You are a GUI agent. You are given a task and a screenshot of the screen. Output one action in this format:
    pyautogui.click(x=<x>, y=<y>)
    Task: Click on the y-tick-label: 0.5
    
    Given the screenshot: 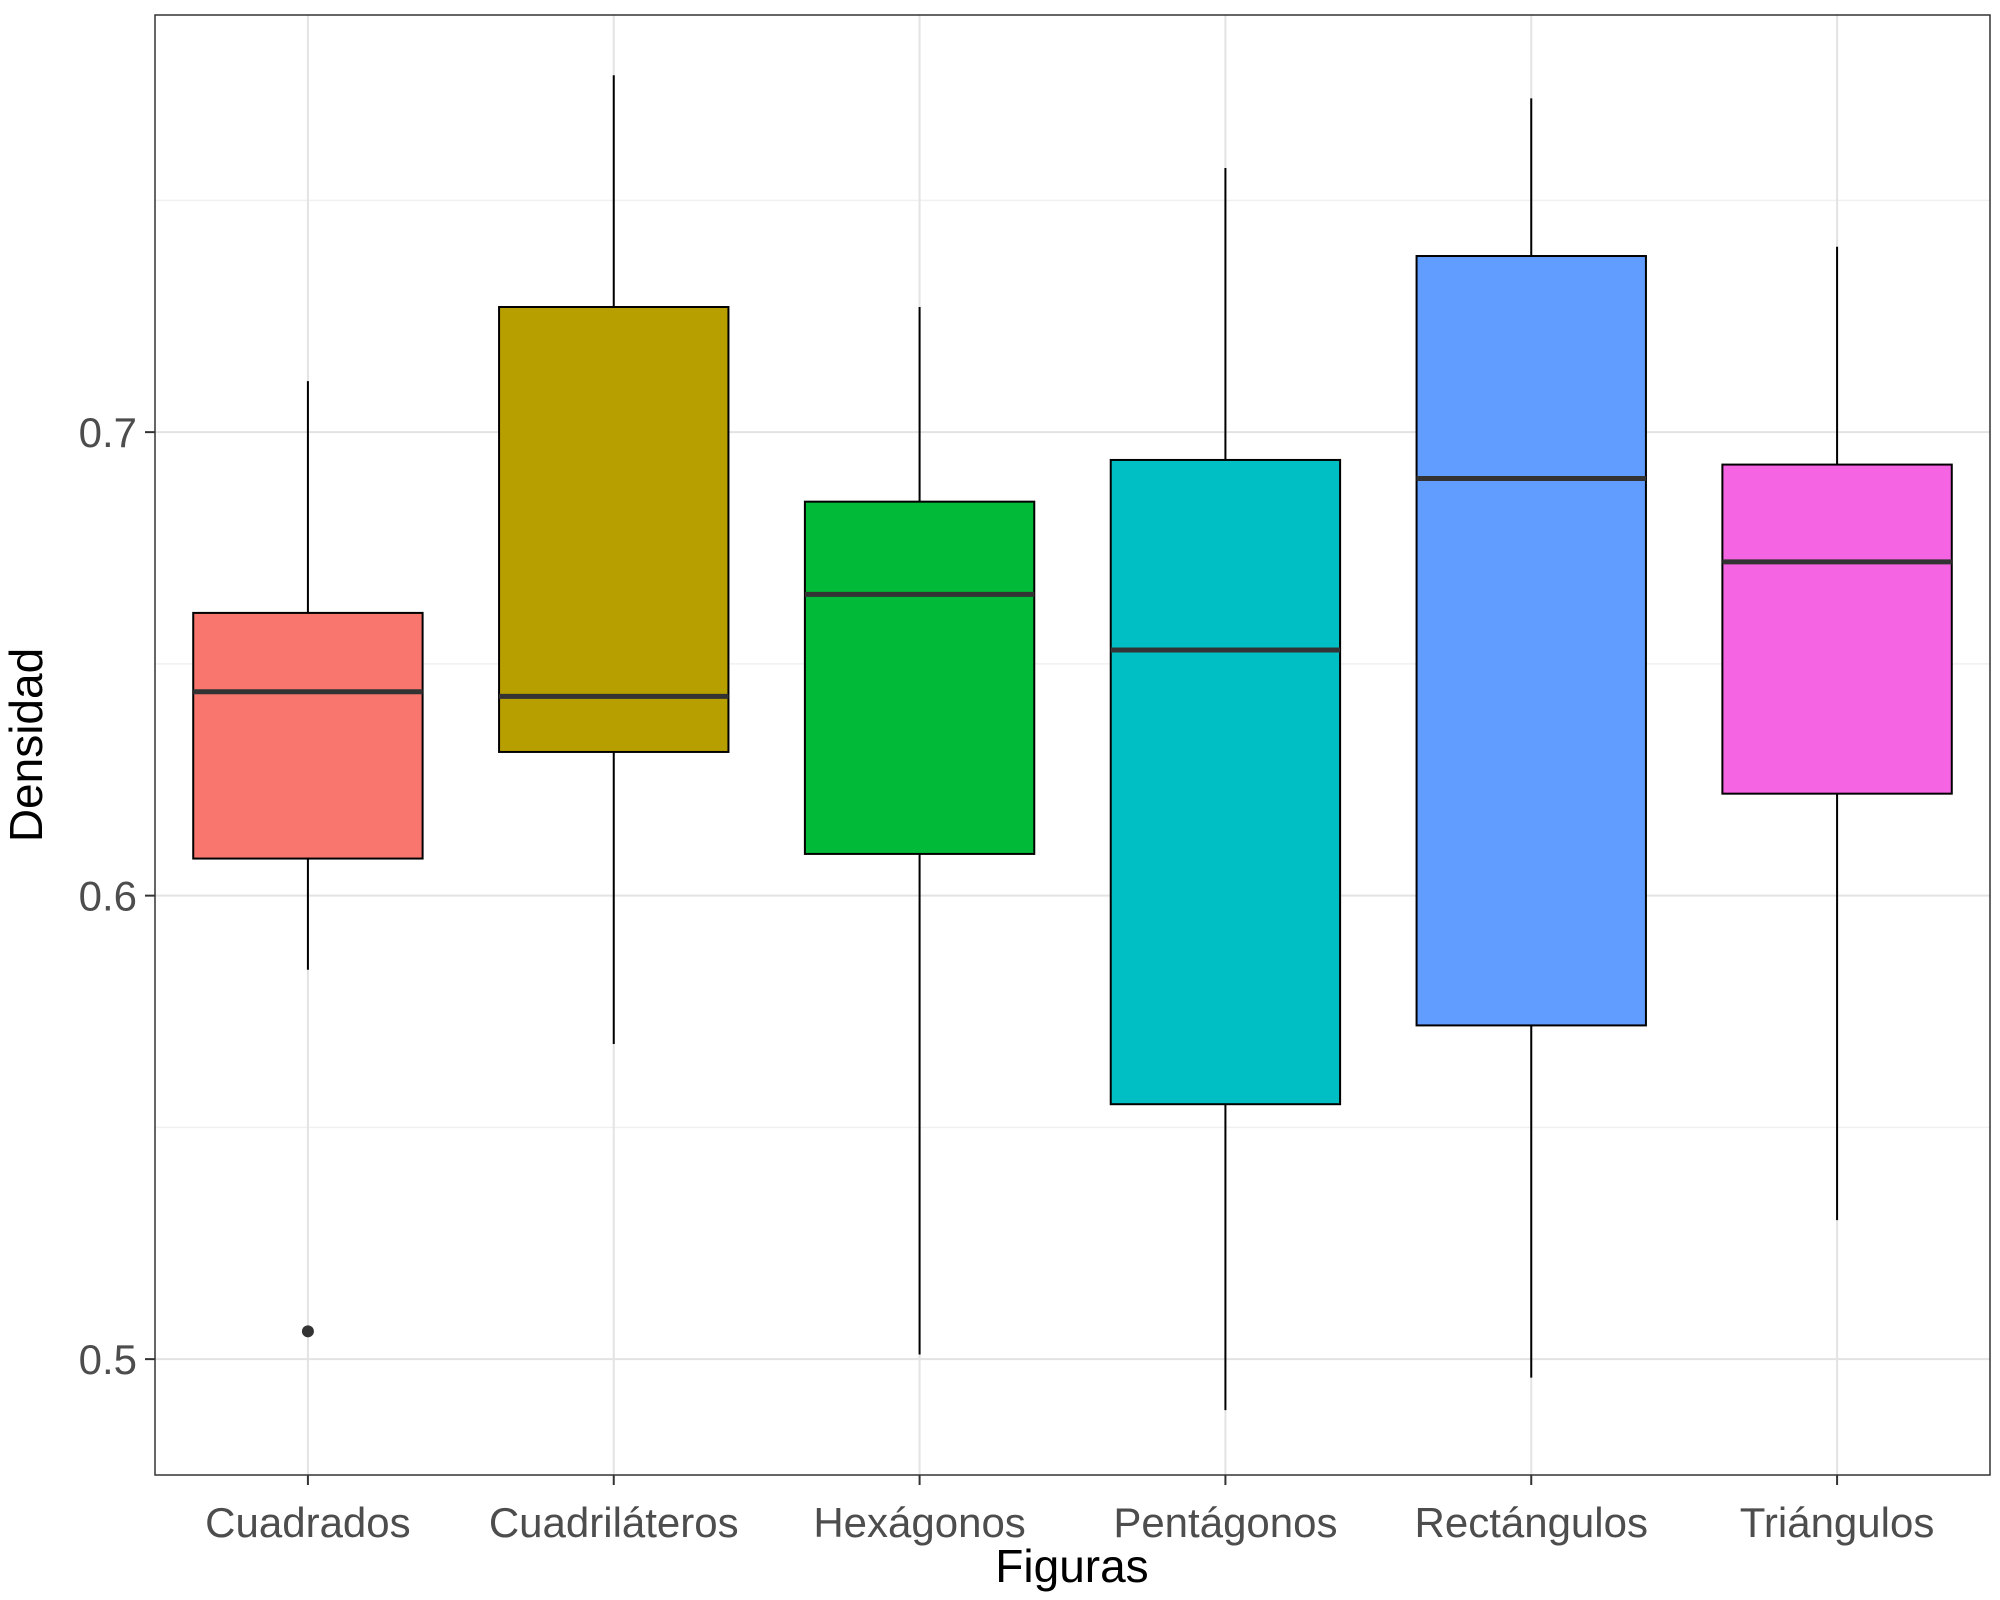 What is the action you would take?
    pyautogui.click(x=108, y=1359)
    